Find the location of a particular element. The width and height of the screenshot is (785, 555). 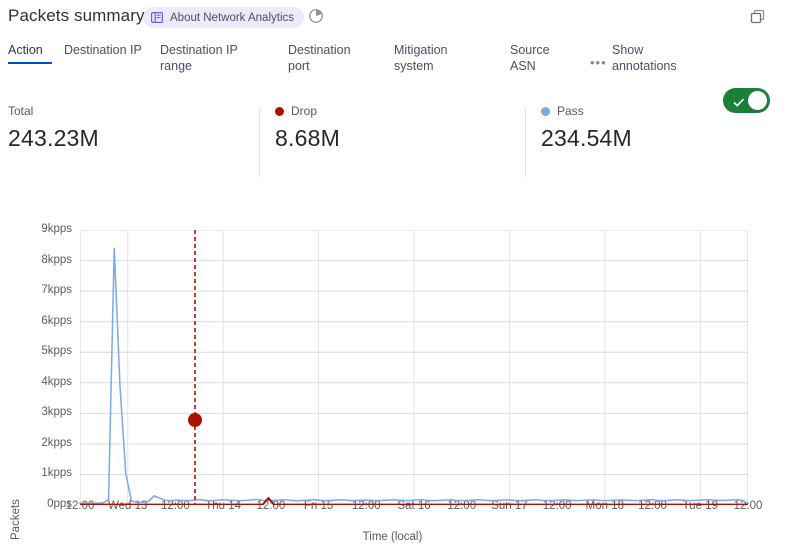

tab-source-asn: Source ASN is located at coordinates (540, 60).